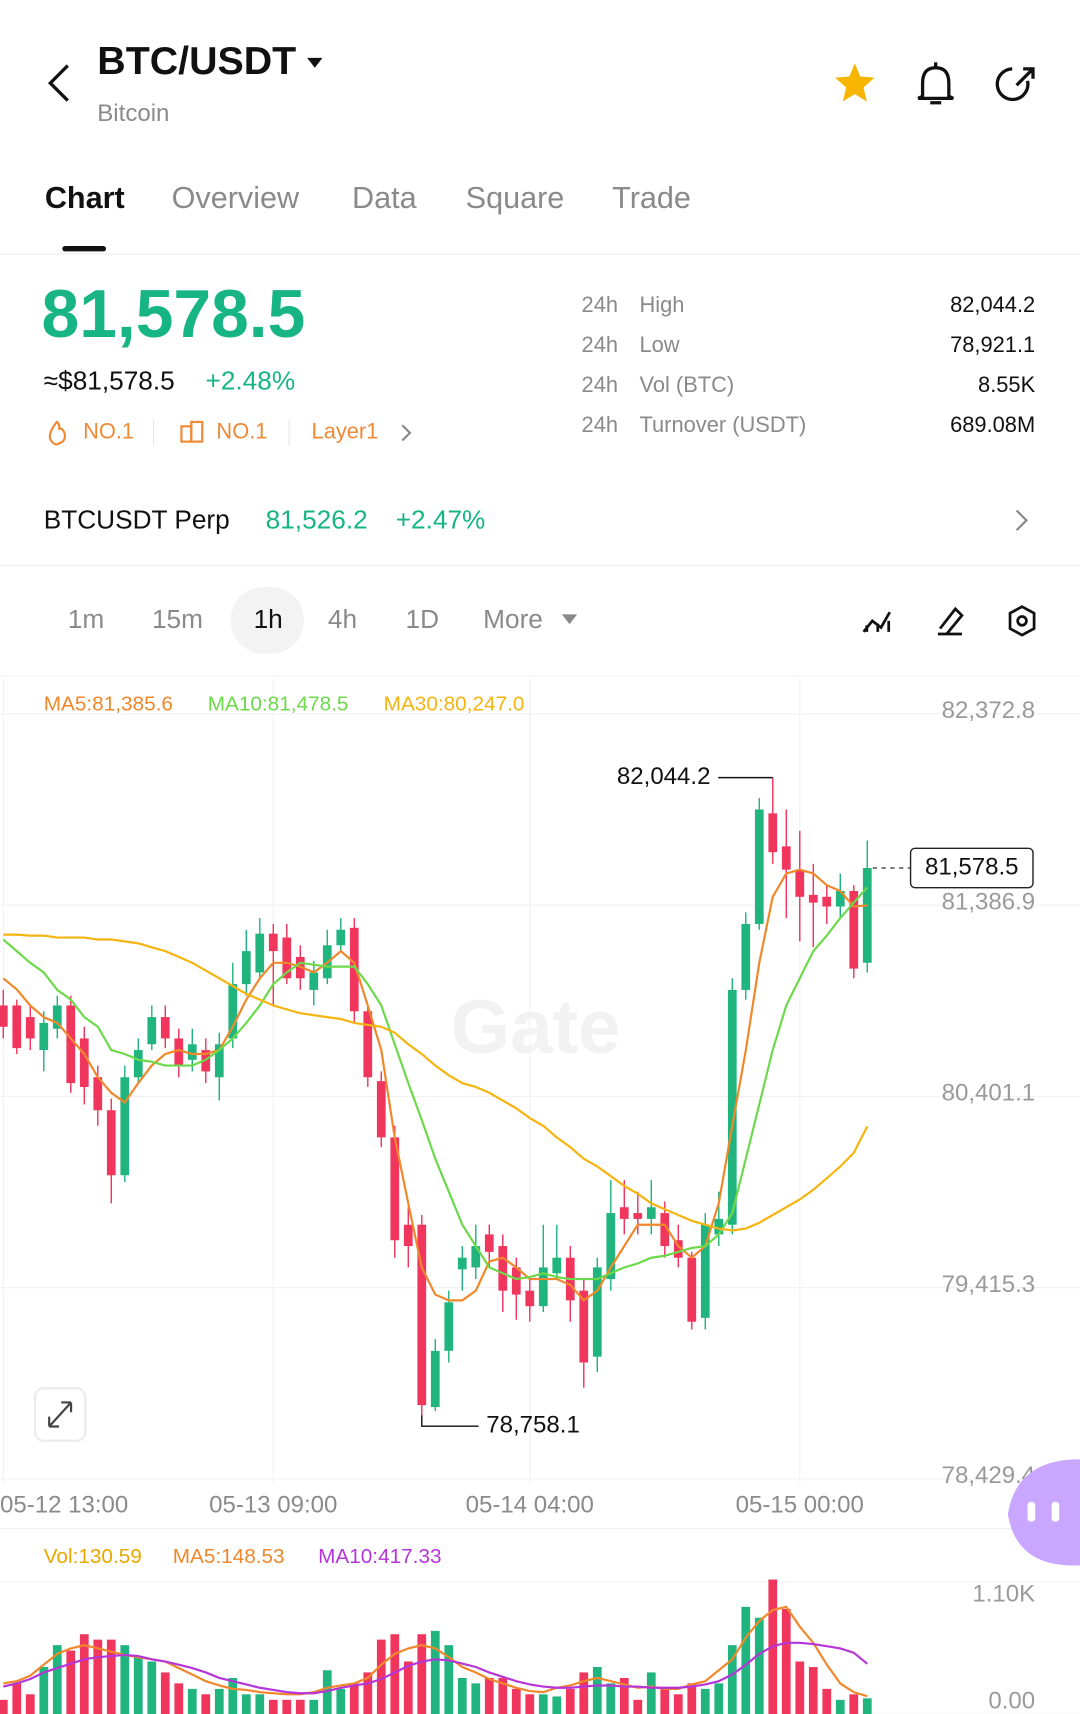 The image size is (1080, 1714). What do you see at coordinates (86, 619) in the screenshot?
I see `interval: 1m` at bounding box center [86, 619].